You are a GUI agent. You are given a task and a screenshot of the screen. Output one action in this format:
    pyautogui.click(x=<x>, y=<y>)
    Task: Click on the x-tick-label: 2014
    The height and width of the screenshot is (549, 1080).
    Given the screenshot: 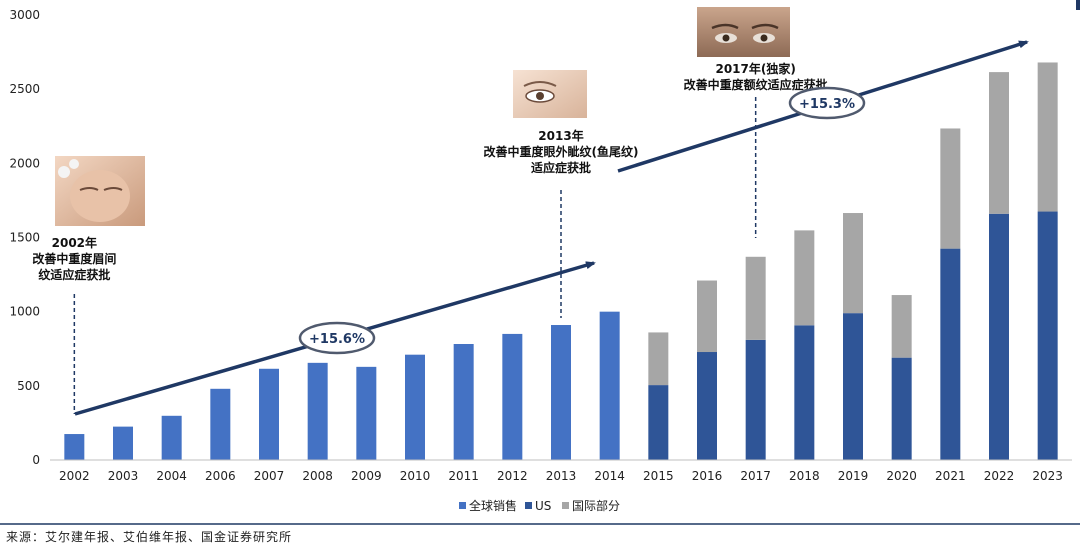 What is the action you would take?
    pyautogui.click(x=609, y=476)
    